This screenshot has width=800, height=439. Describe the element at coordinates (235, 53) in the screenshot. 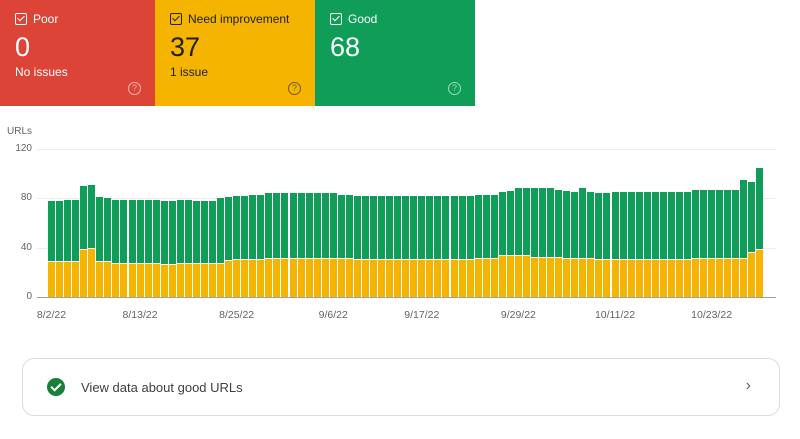

I see `card-need-improvement: Need improvement 37 1 issue ?` at that location.